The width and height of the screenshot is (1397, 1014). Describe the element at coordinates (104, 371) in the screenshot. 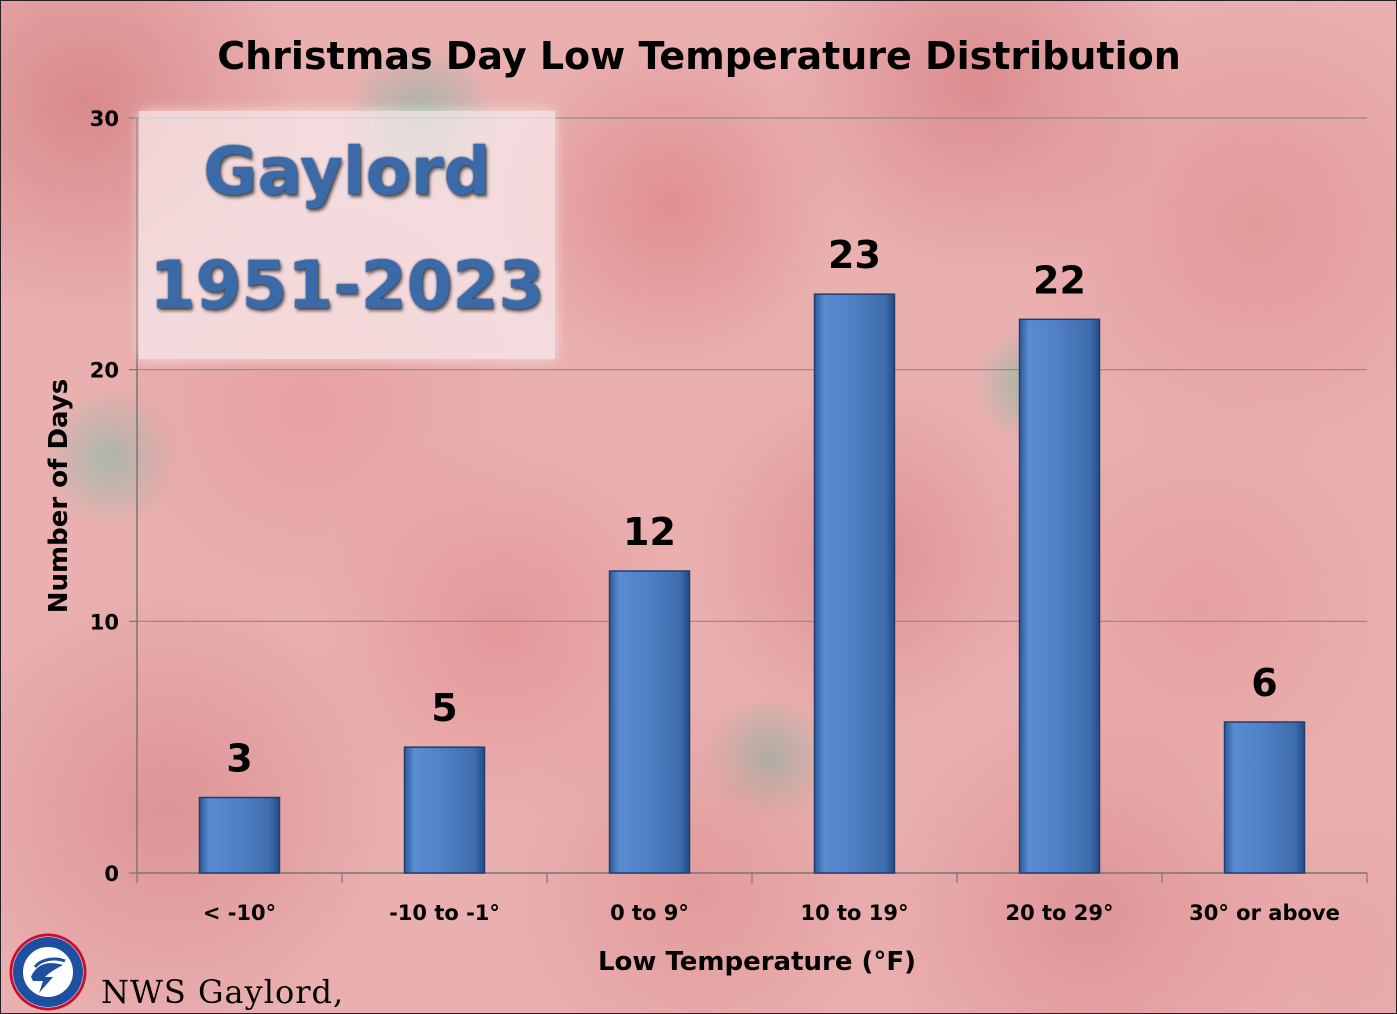

I see `y-tick-label: 20` at that location.